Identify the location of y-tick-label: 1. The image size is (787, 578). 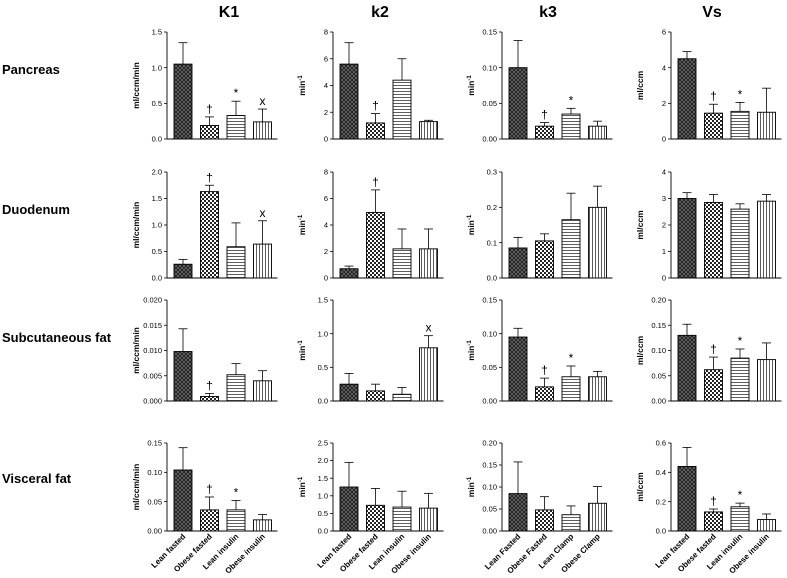
(664, 251).